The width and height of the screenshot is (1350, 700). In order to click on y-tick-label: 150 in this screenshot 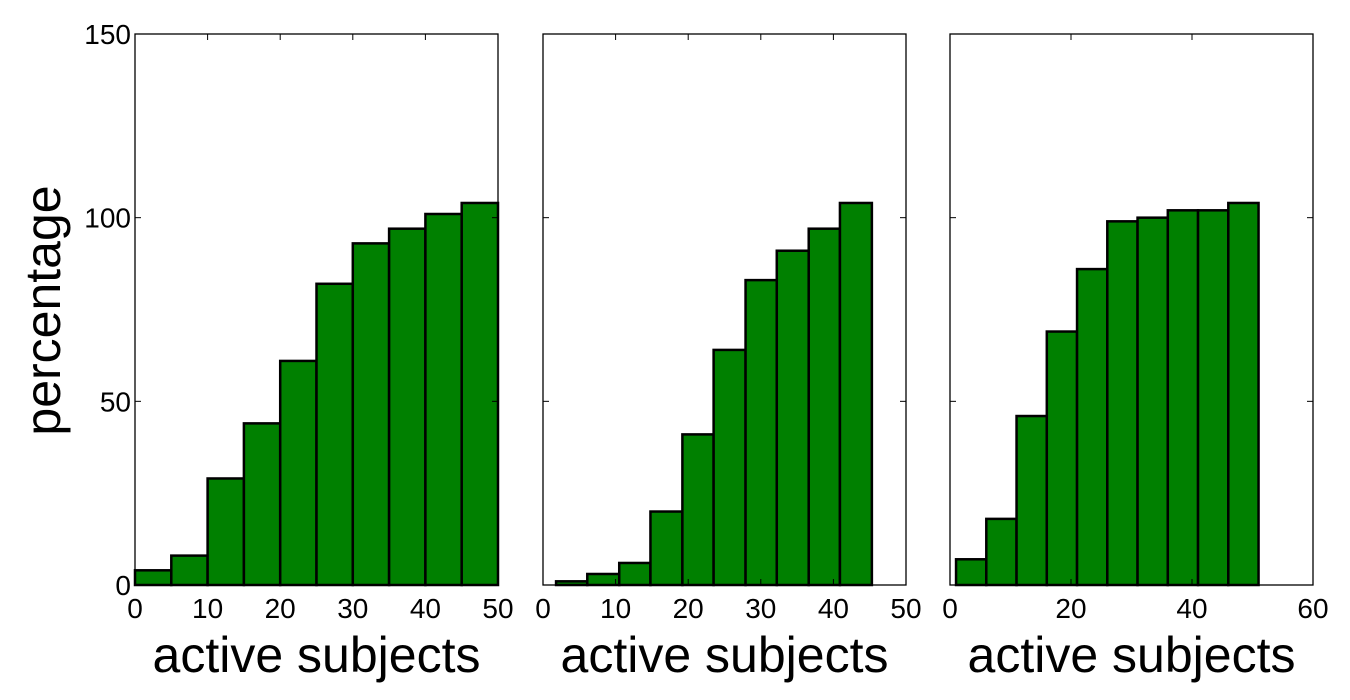, I will do `click(107, 34)`.